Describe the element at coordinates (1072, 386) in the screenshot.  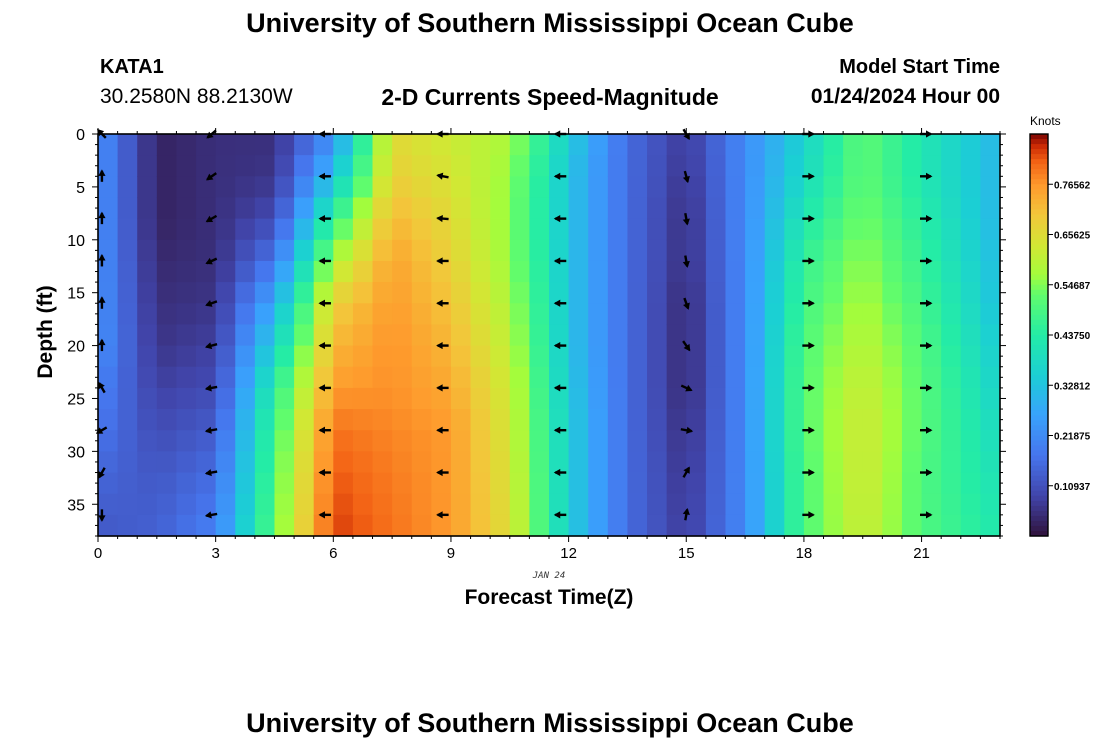
I see `colorbar-tick-label: 0.32812` at that location.